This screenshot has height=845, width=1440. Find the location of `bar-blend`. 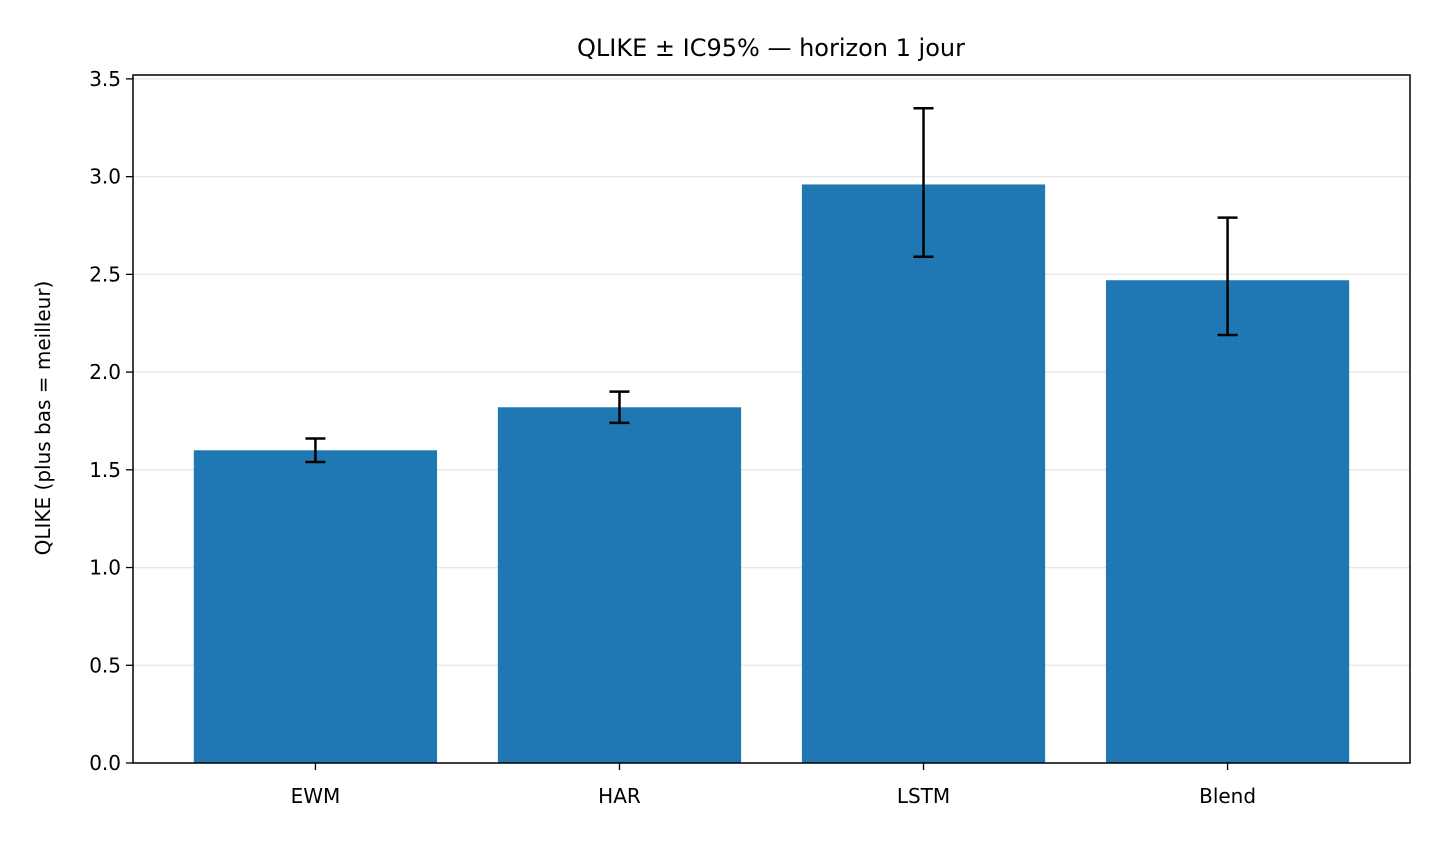

bar-blend is located at coordinates (1227, 521).